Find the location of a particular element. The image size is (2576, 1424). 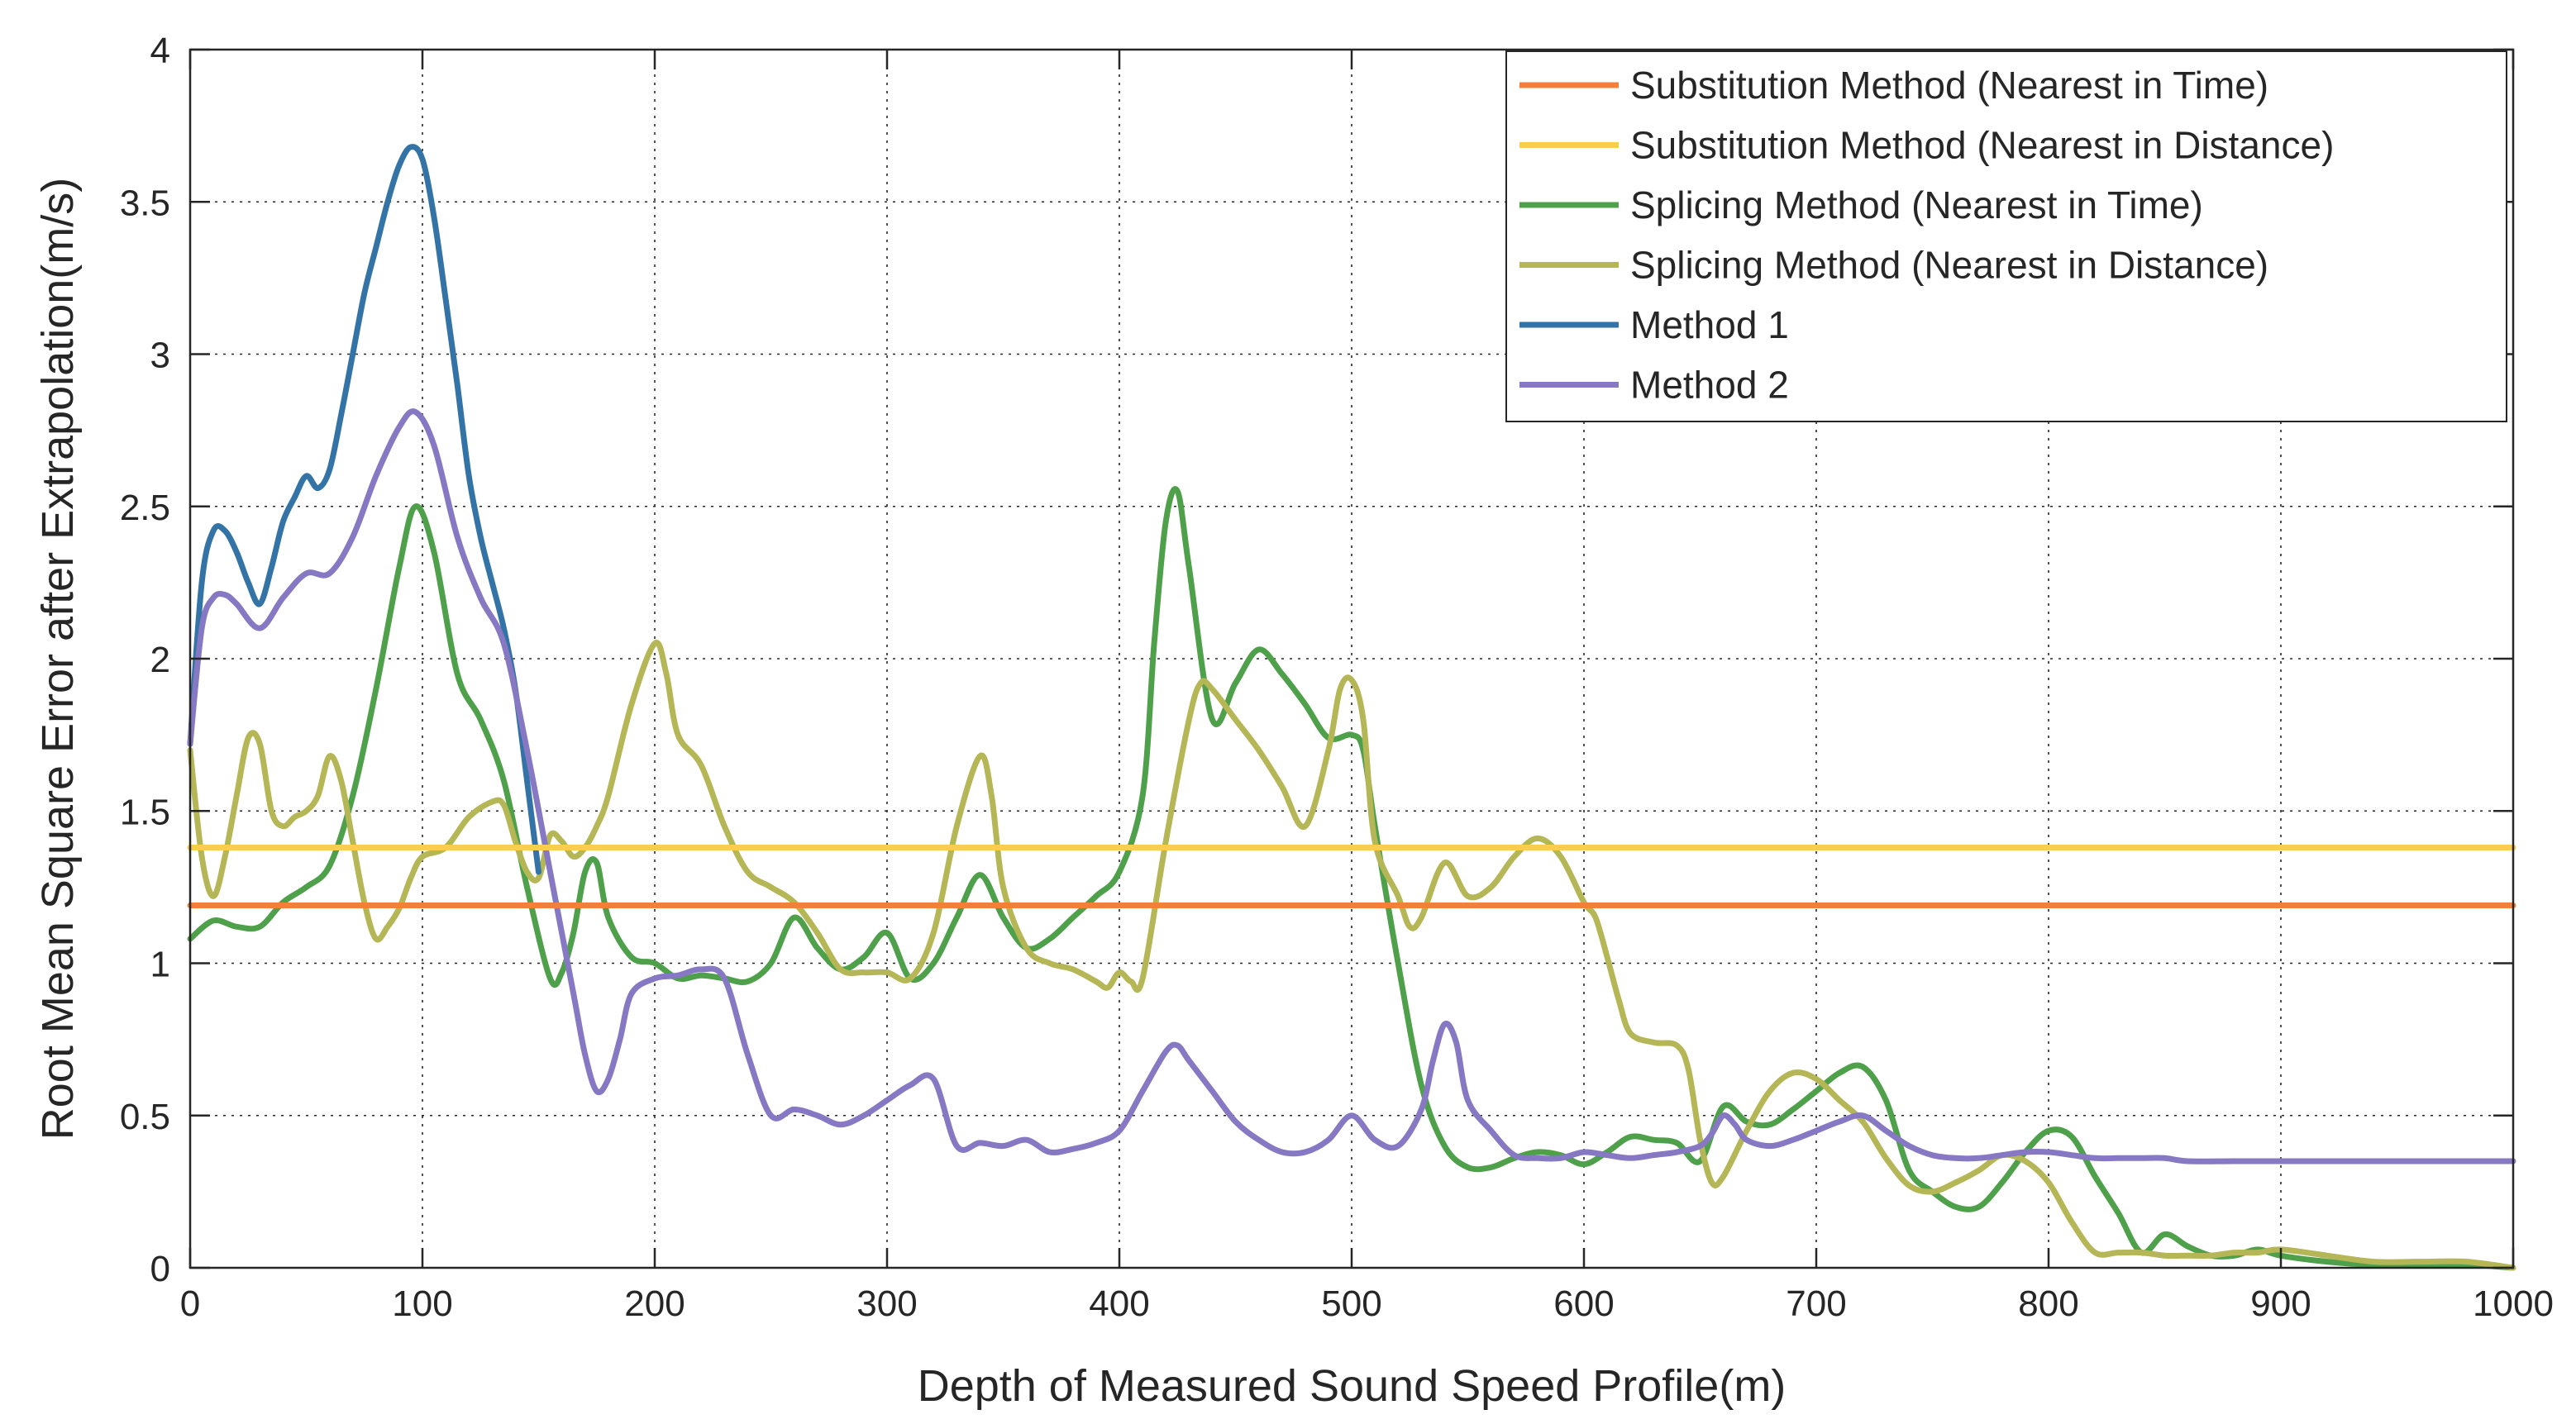

legend-label: Splicing Method (Nearest in Distance) is located at coordinates (1949, 265).